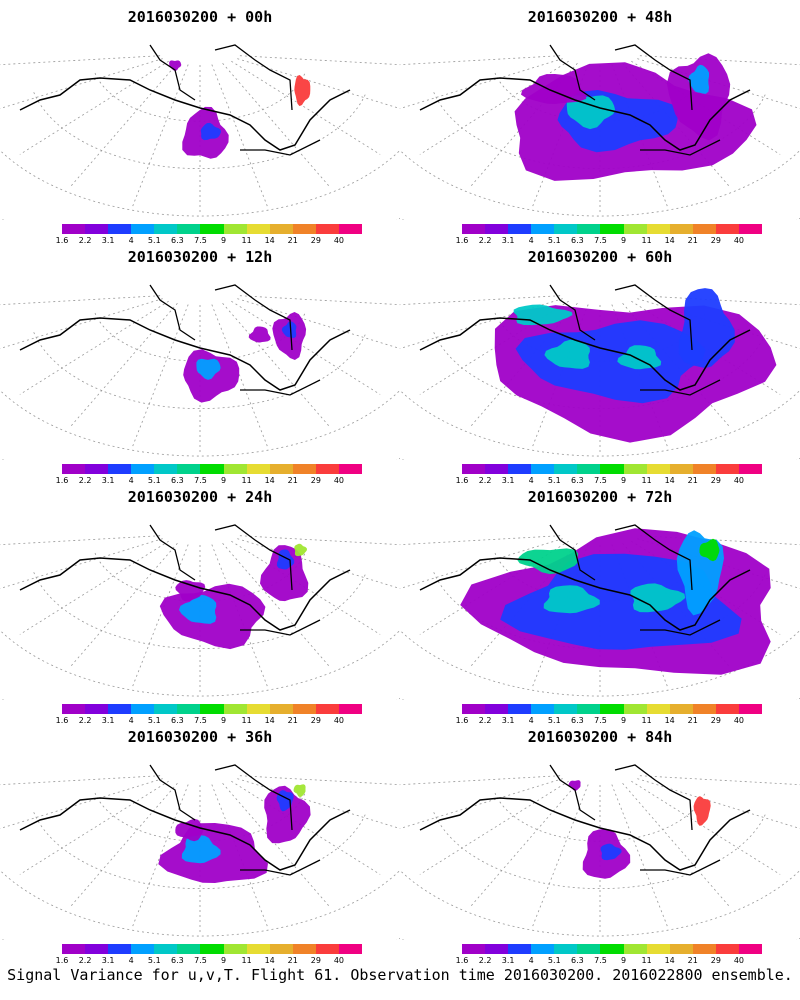 The width and height of the screenshot is (800, 1000). Describe the element at coordinates (177, 480) in the screenshot. I see `colorbar-tick-label: 6.3` at that location.